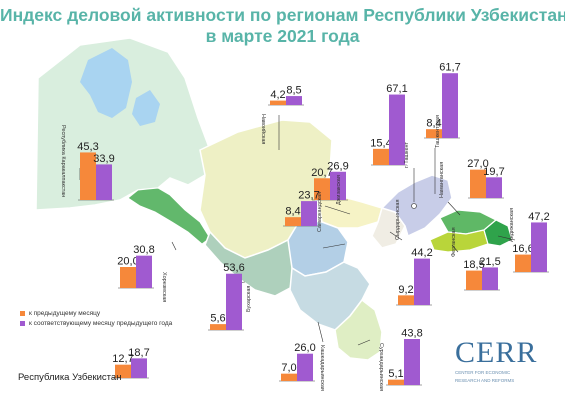  What do you see at coordinates (146, 108) in the screenshot?
I see `aral-sea-small` at bounding box center [146, 108].